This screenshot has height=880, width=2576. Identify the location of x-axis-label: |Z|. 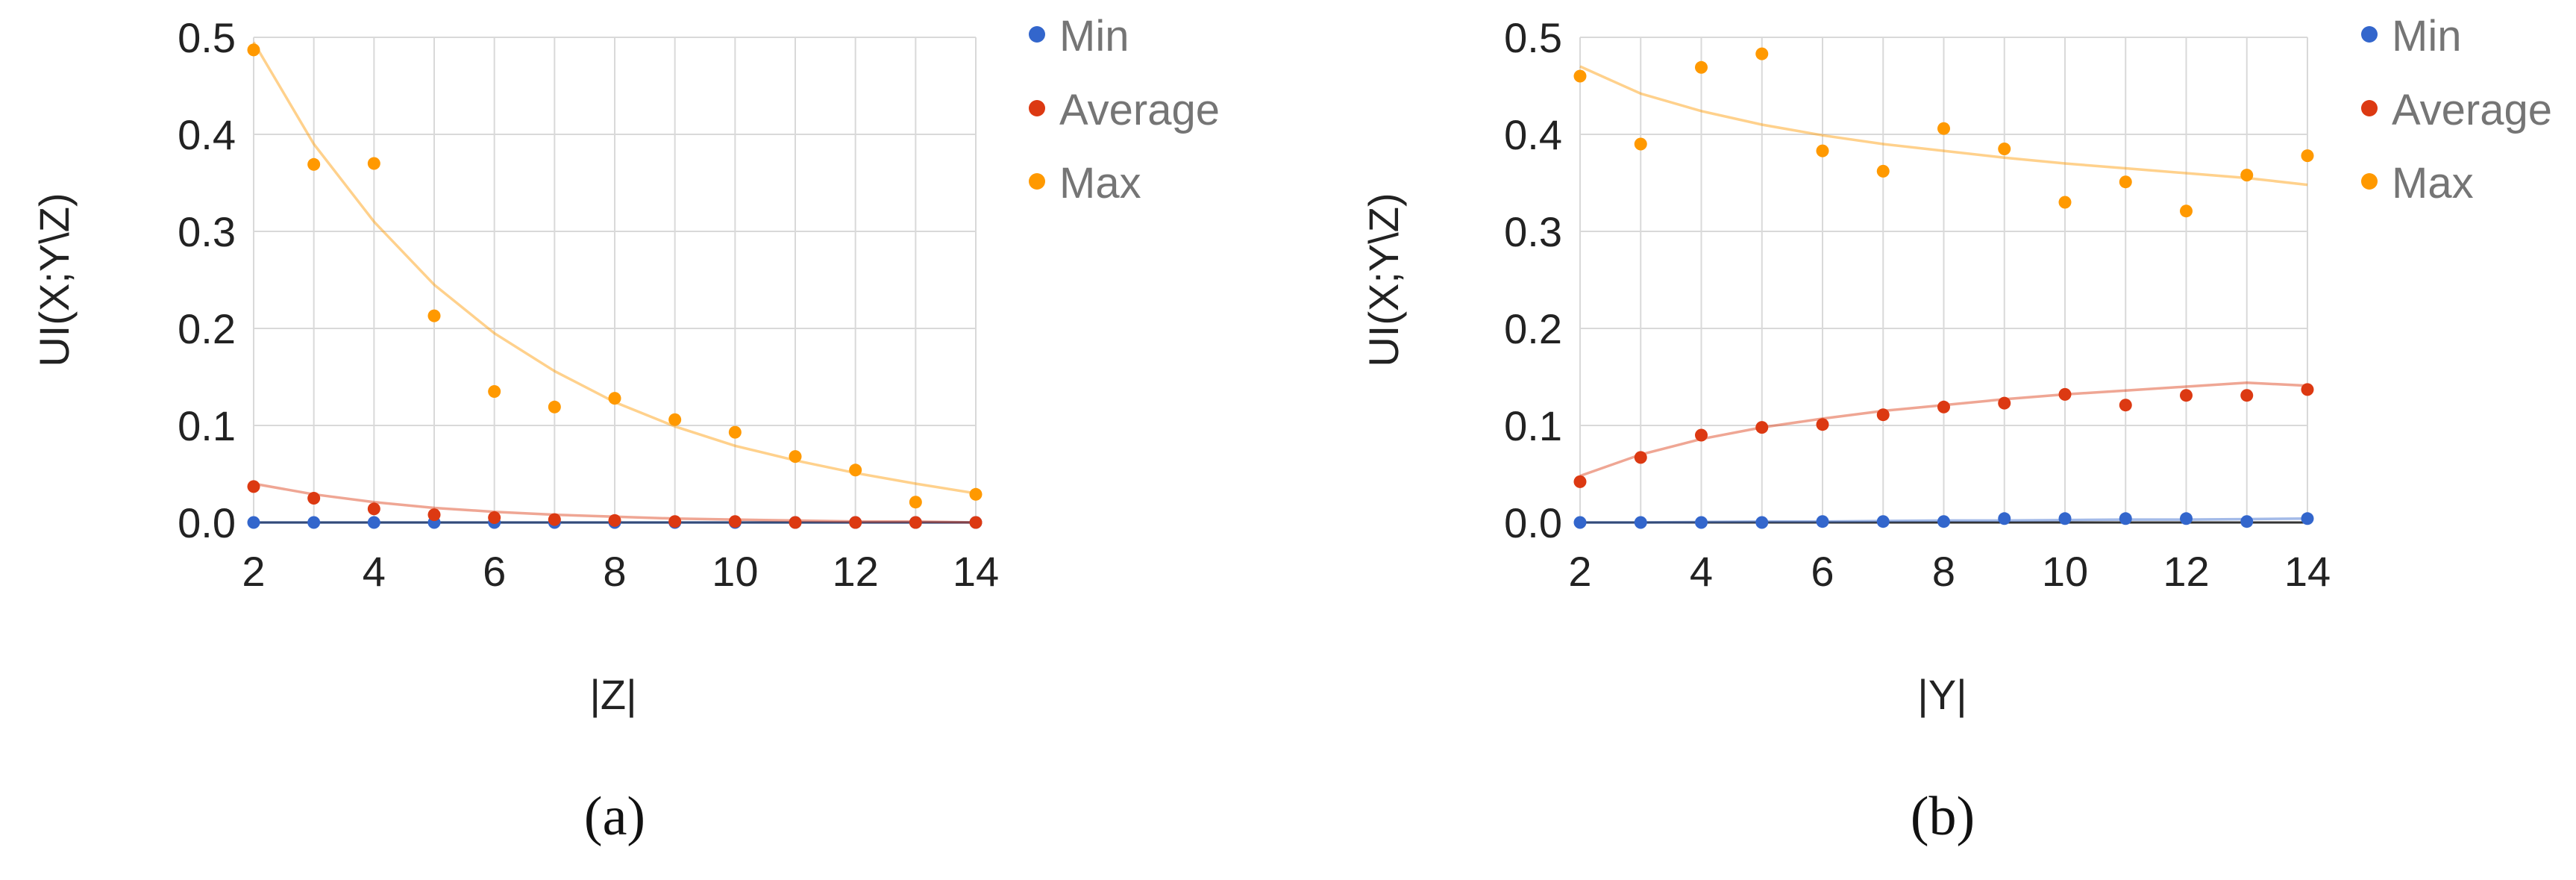
(612, 694).